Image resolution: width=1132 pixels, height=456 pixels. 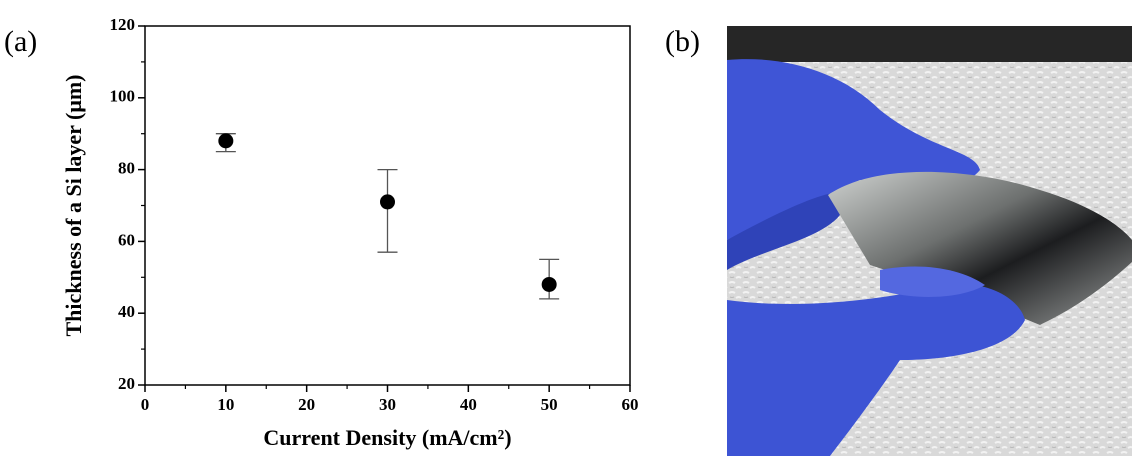 I want to click on panel-label: (b), so click(x=682, y=41).